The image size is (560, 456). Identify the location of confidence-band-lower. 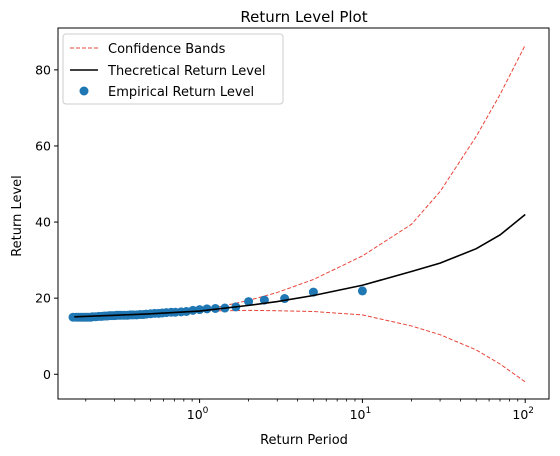
(300, 346).